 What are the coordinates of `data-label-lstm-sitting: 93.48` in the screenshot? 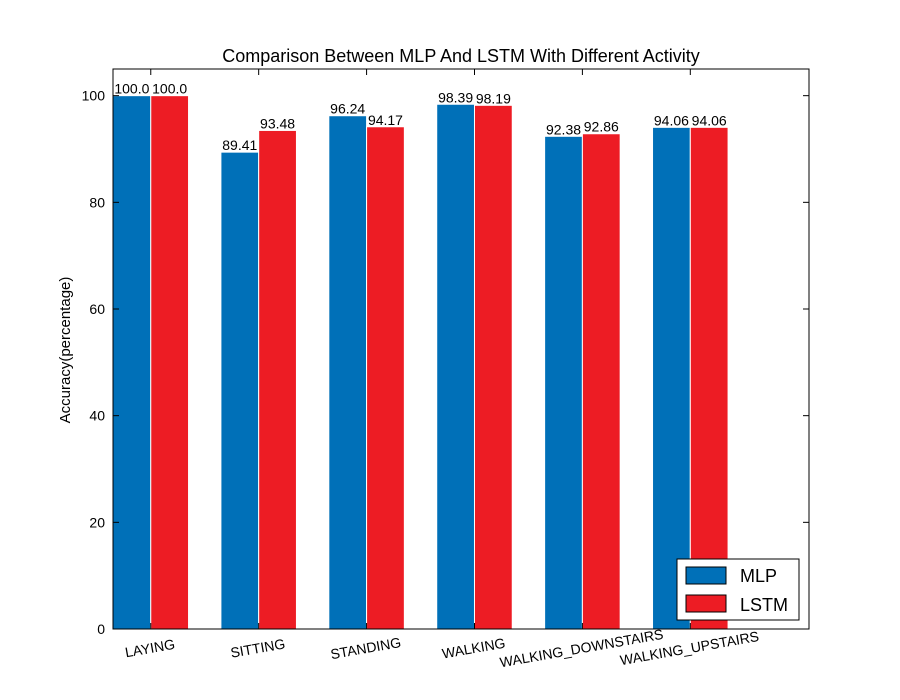 It's located at (277, 123).